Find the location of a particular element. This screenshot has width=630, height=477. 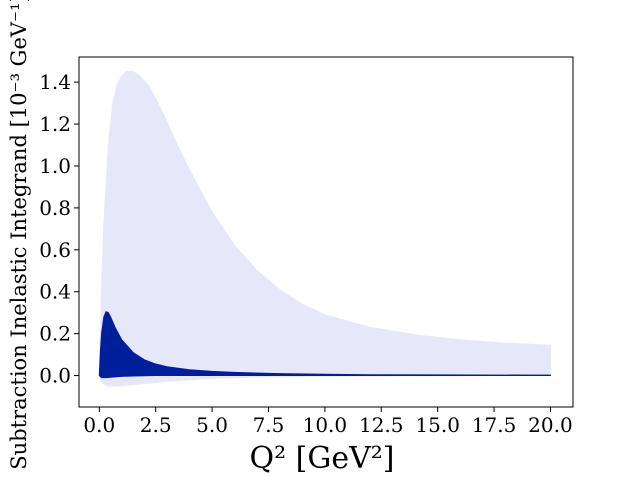

x-tick-label: 10.0 is located at coordinates (325, 425).